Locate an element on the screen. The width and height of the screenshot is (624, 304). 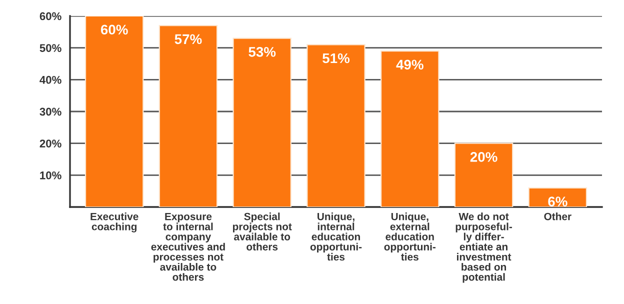
y-tick-label: 60% is located at coordinates (51, 16).